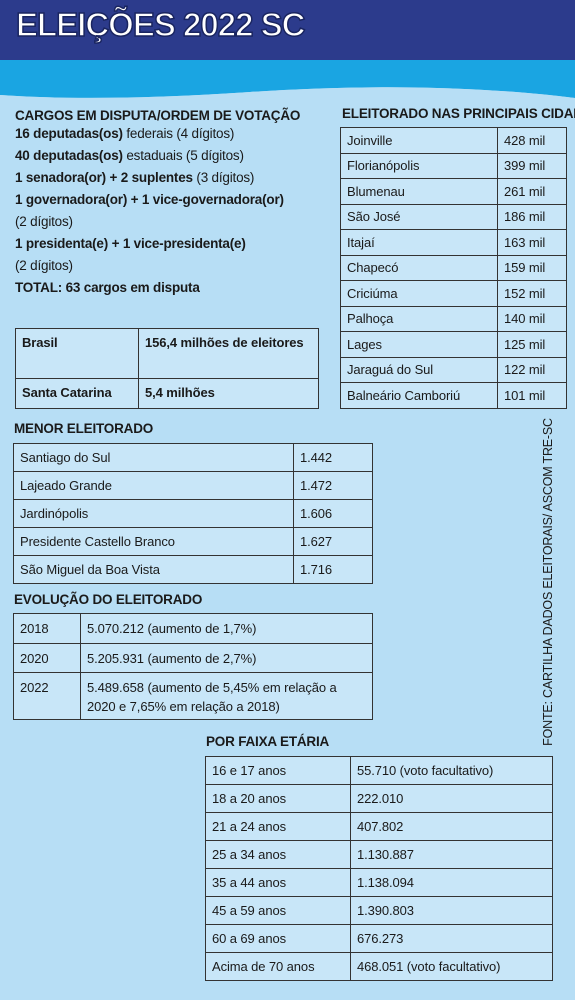 The height and width of the screenshot is (1000, 575). I want to click on table-cell: 5,4 milhões, so click(228, 393).